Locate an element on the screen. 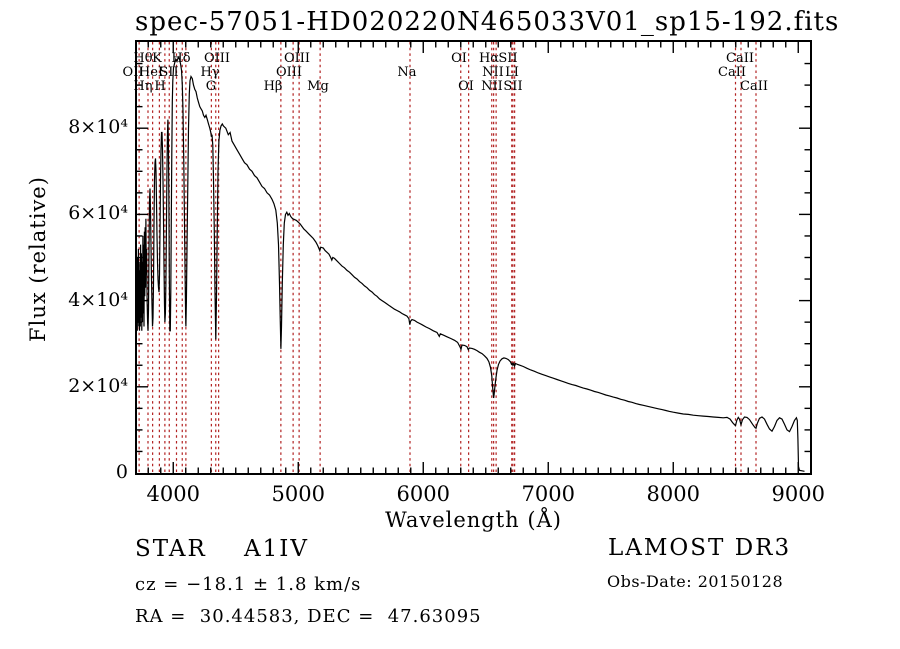 The height and width of the screenshot is (649, 900). y-tick-label: 2×10⁴ is located at coordinates (98, 385).